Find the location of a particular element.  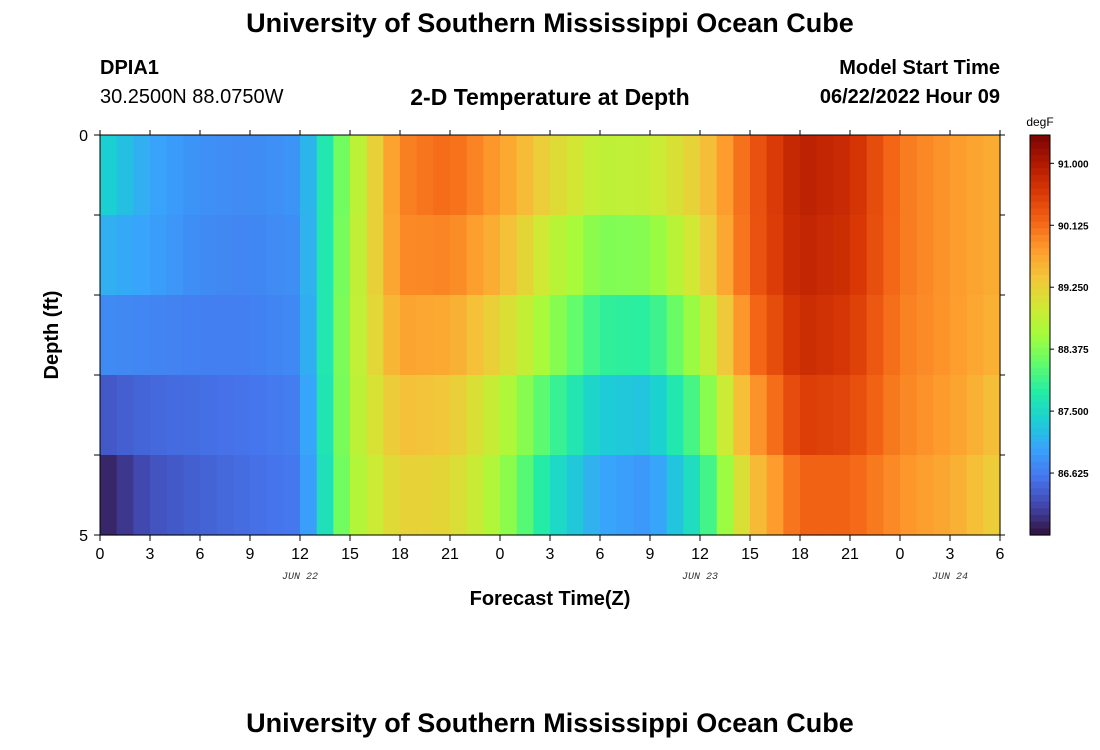

plot-title: 2-D Temperature at Depth is located at coordinates (550, 97).